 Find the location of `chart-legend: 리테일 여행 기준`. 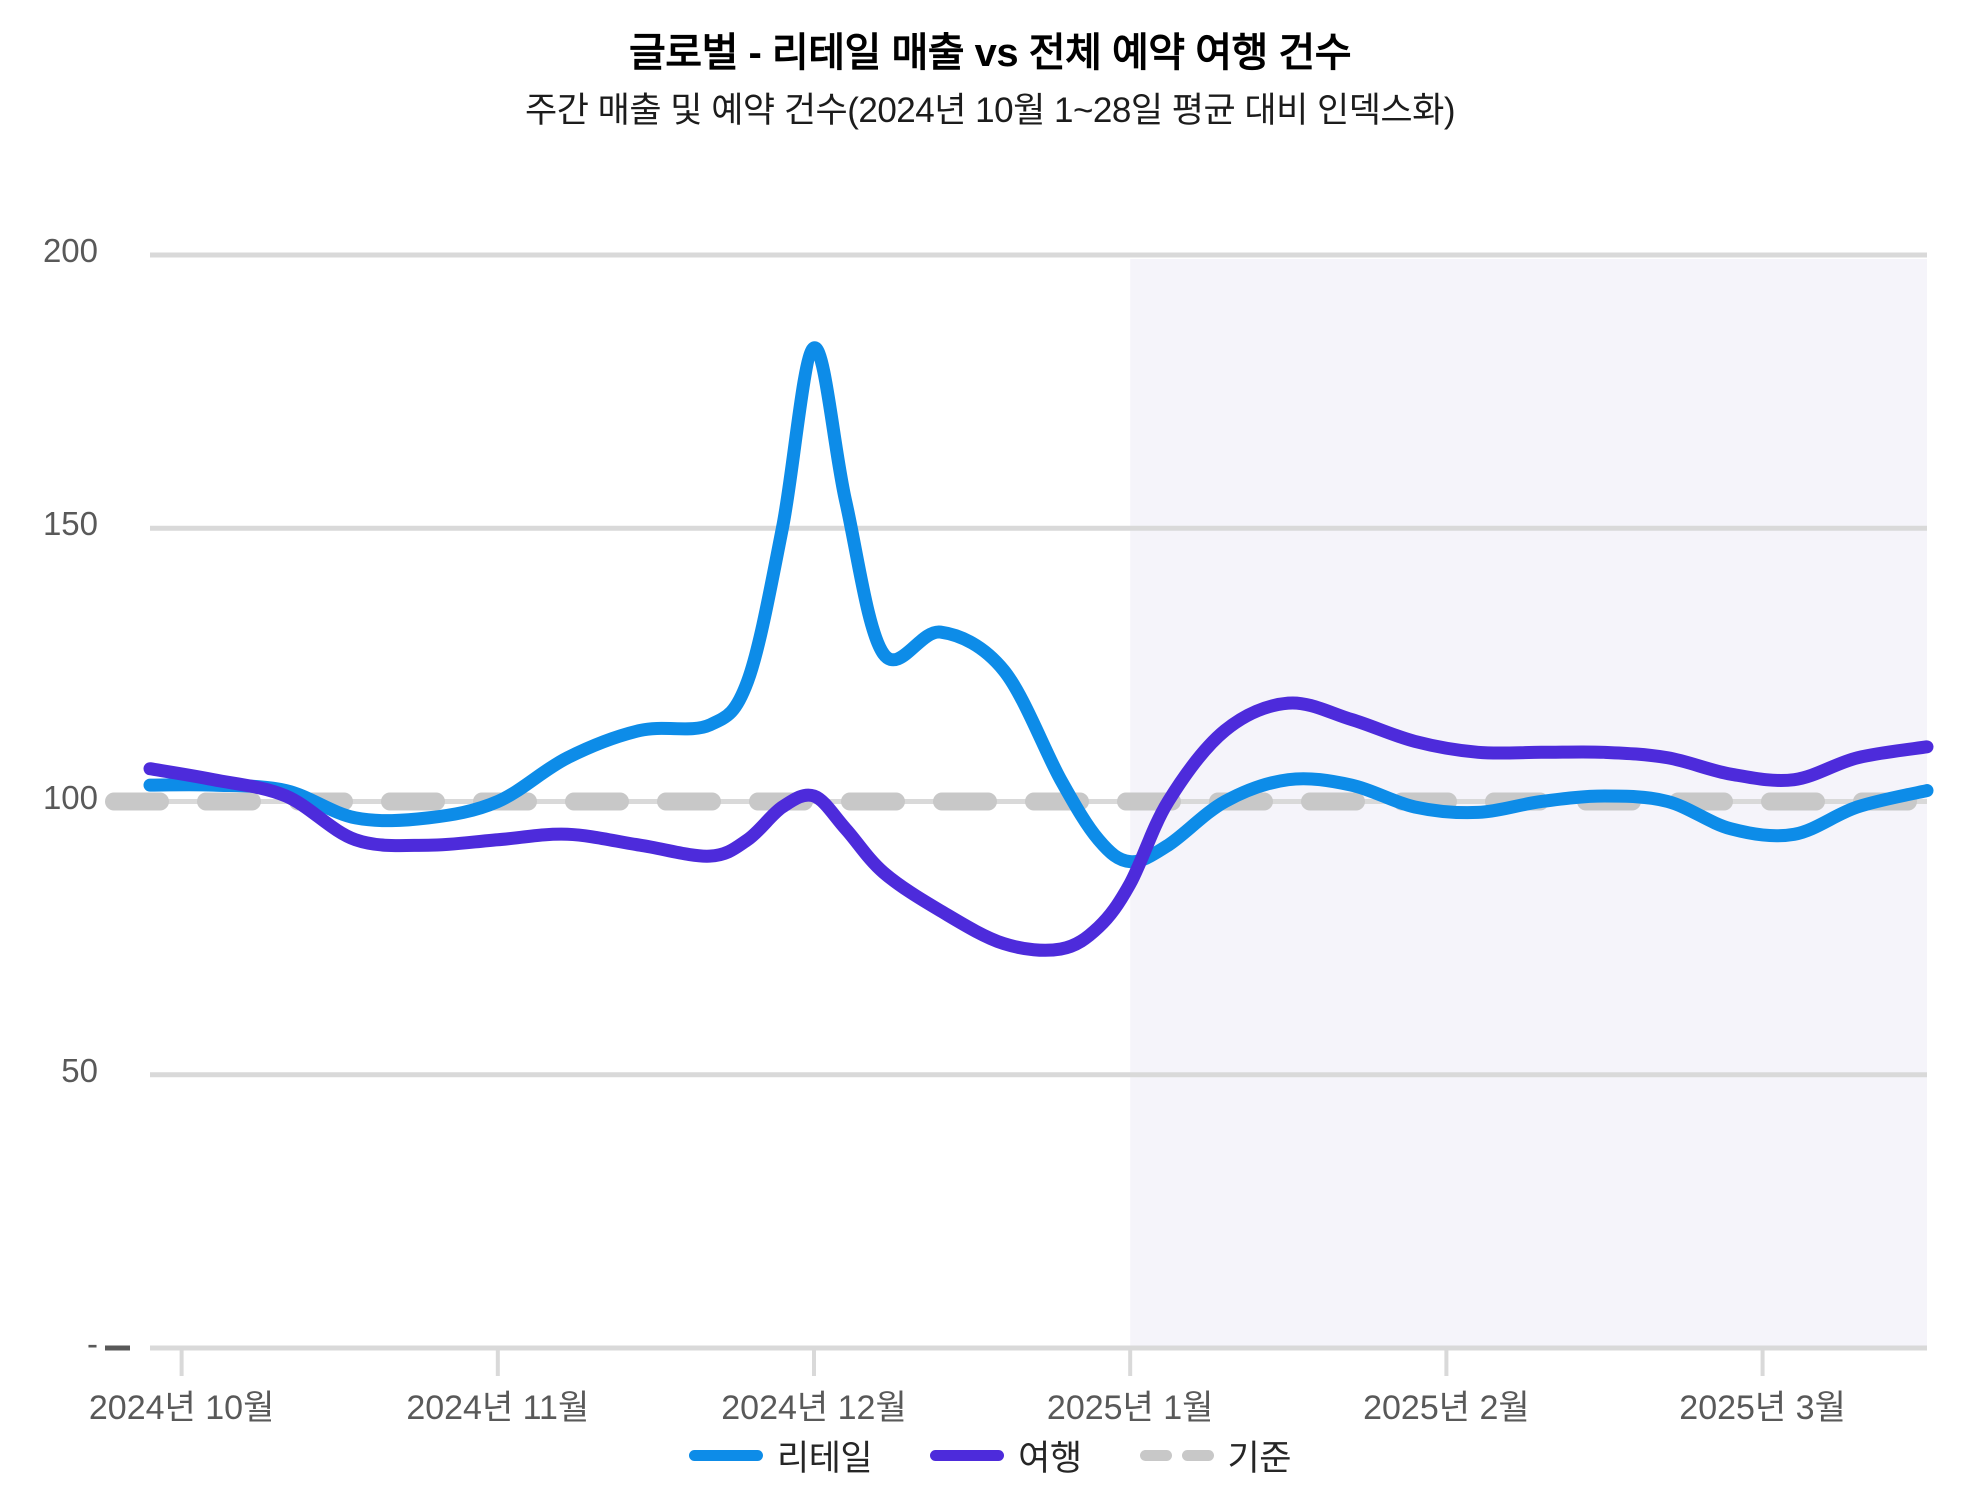

chart-legend: 리테일 여행 기준 is located at coordinates (990, 1455).